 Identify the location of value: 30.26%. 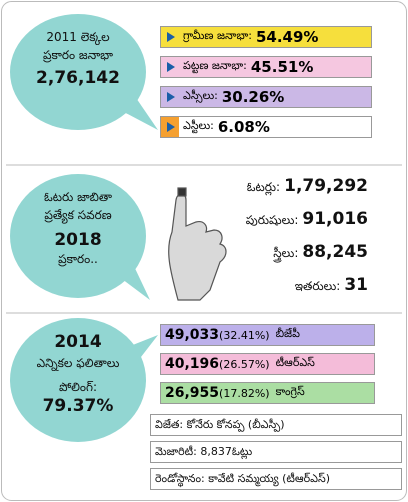
(253, 97).